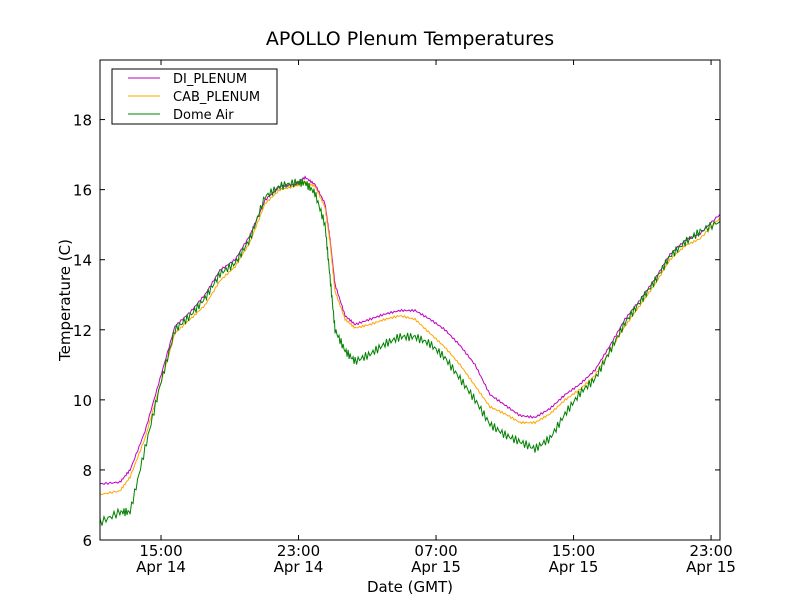 The image size is (800, 600). I want to click on chart-title: APOLLO Plenum Temperatures, so click(410, 39).